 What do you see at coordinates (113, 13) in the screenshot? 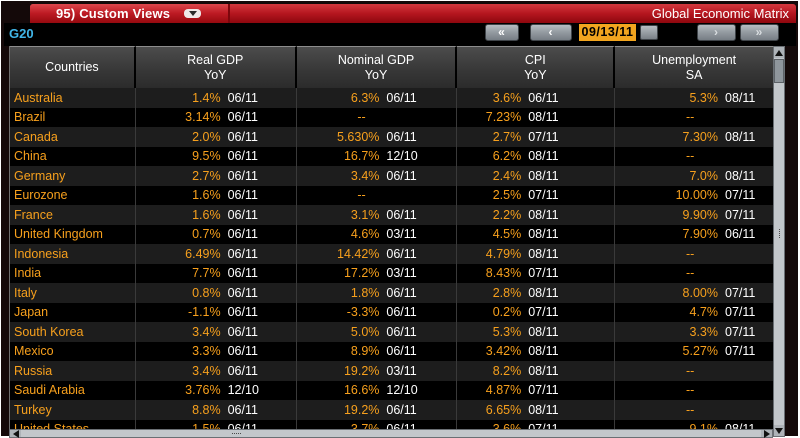
I see `custom-views-label: 95) Custom Views` at bounding box center [113, 13].